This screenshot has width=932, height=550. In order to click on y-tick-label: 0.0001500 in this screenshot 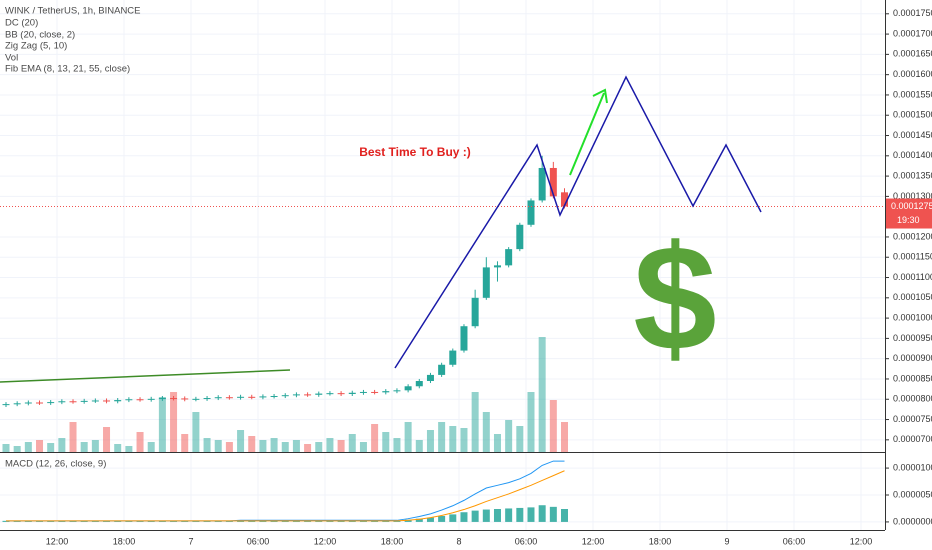, I will do `click(912, 115)`.